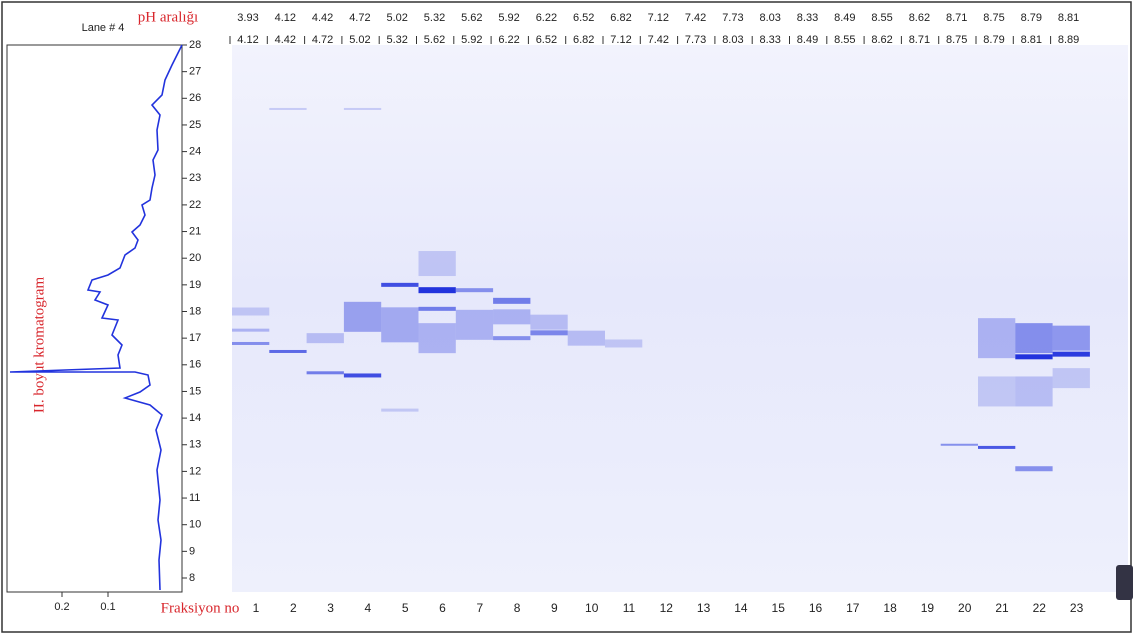 The image size is (1133, 634). Describe the element at coordinates (1068, 40) in the screenshot. I see `ph-to: 8.89` at that location.